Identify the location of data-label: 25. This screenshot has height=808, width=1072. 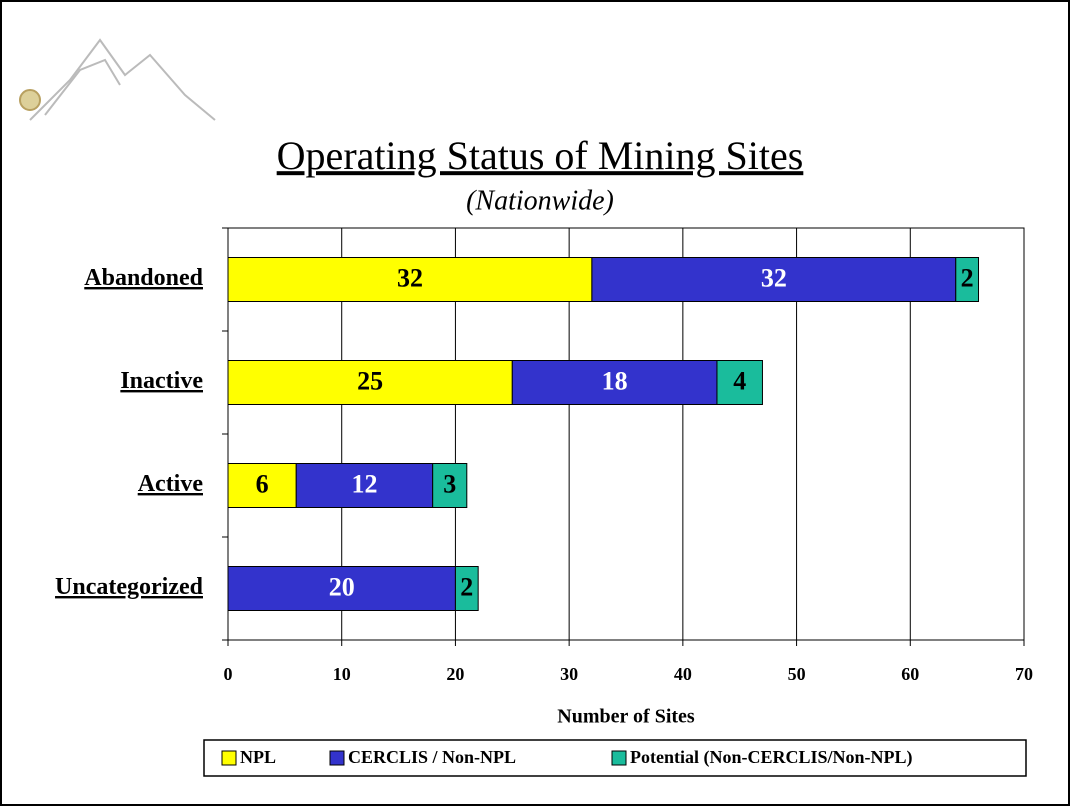
(370, 380).